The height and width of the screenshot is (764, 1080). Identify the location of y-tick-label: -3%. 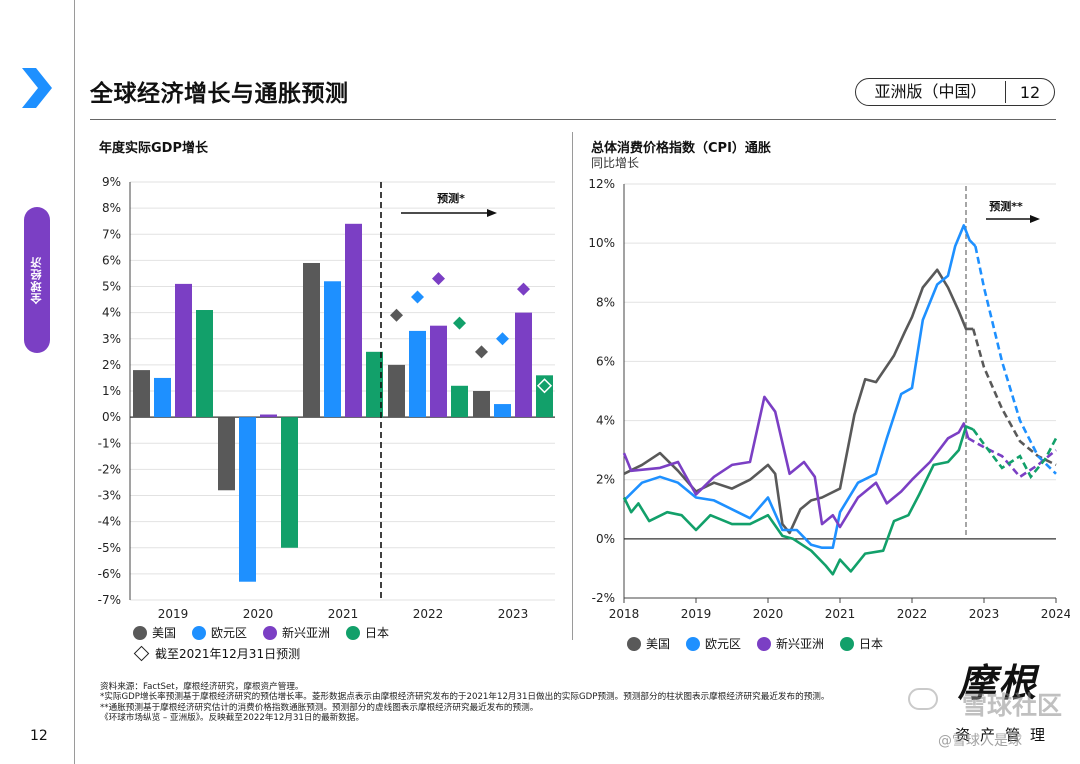
(109, 496).